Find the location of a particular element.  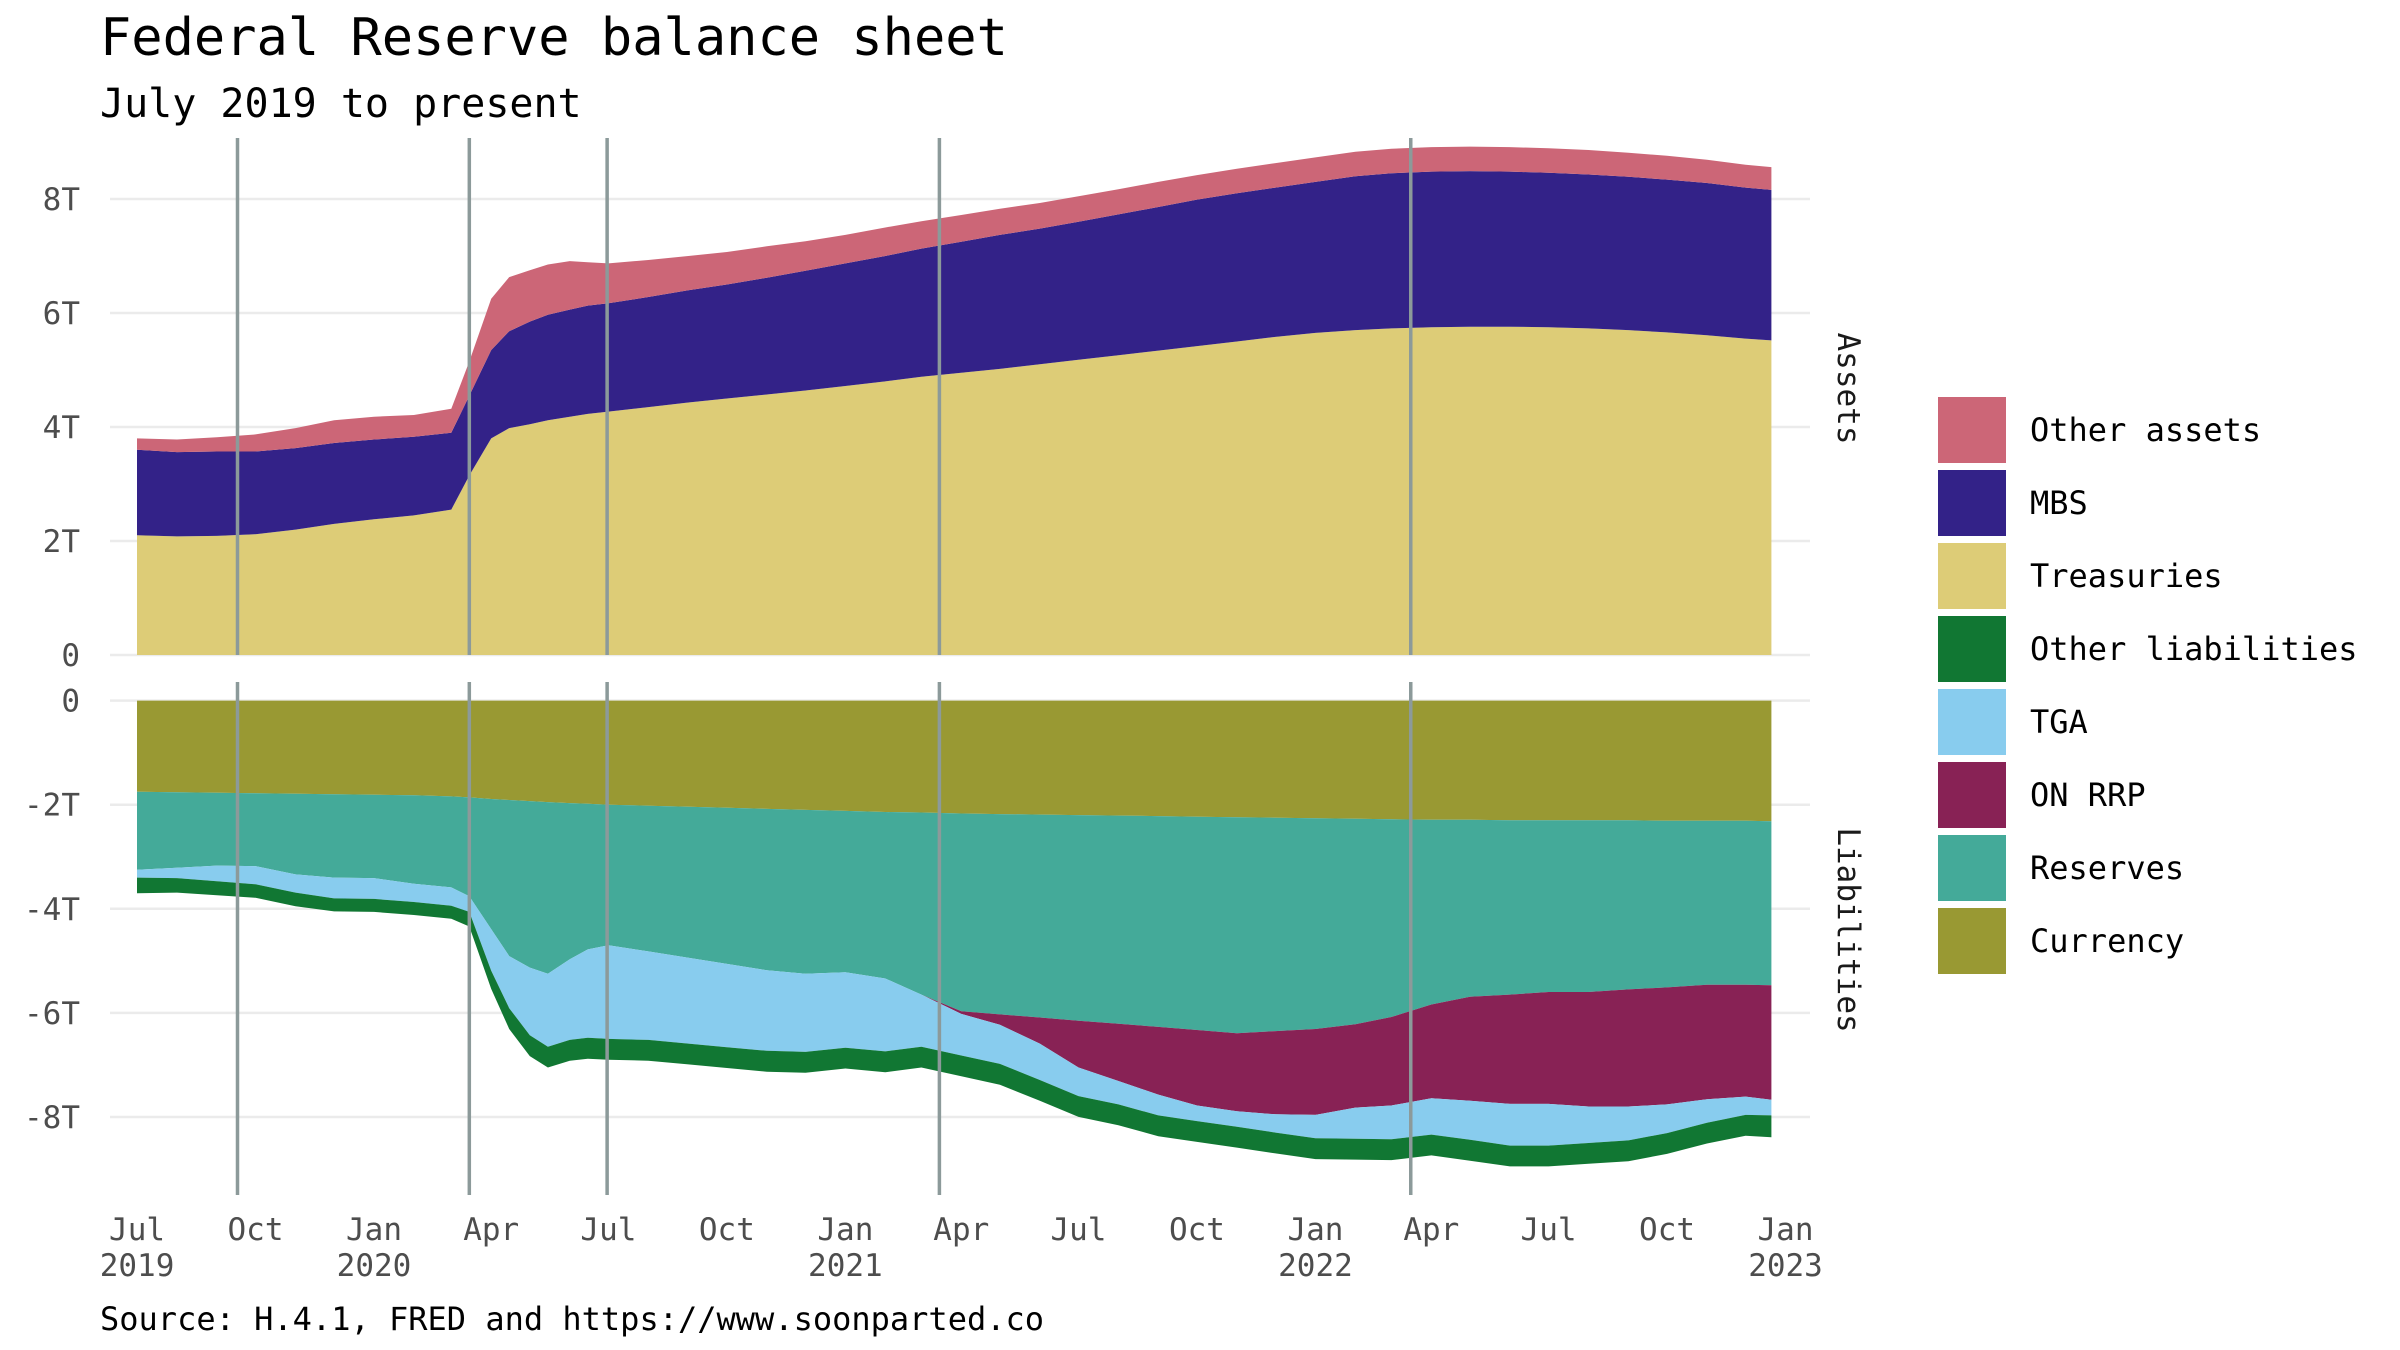

liabilities-area-on-rrp is located at coordinates (954, 990).